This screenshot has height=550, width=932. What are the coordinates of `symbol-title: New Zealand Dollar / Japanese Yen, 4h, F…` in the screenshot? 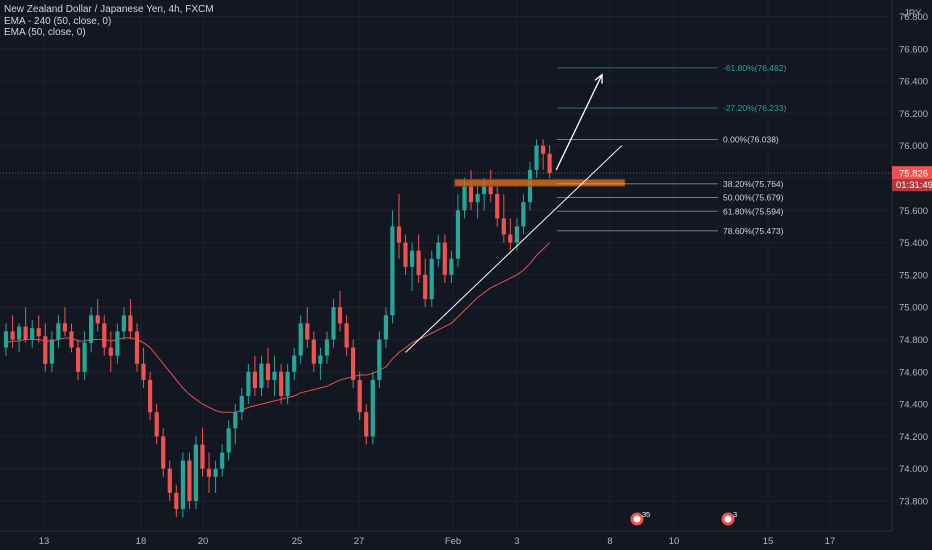 It's located at (109, 9).